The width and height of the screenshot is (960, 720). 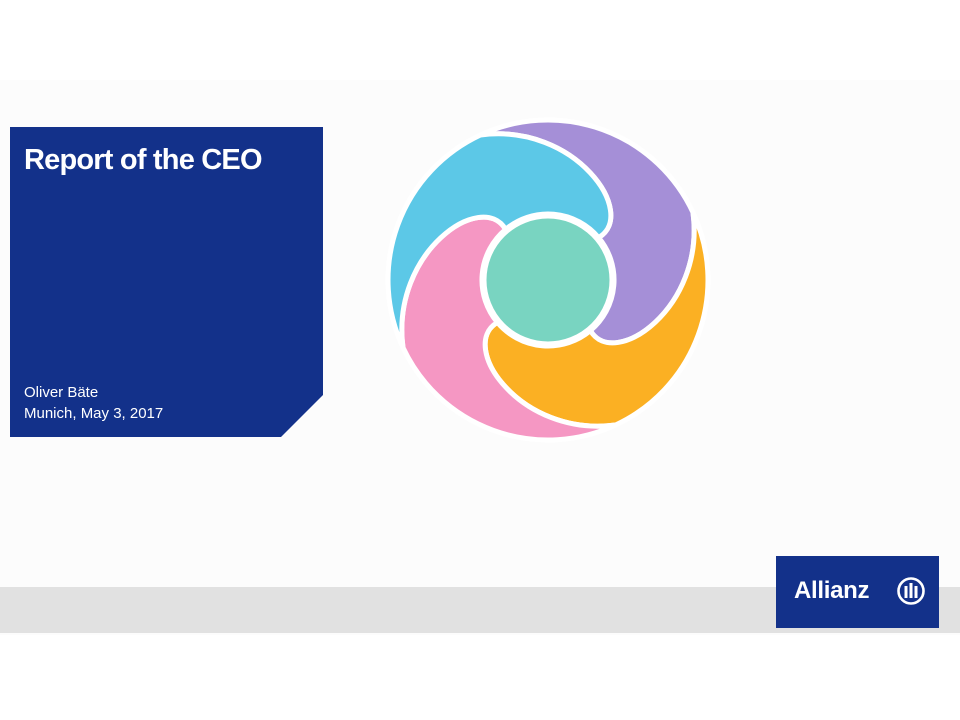 I want to click on place-date: Munich, May 3, 2017, so click(x=94, y=413).